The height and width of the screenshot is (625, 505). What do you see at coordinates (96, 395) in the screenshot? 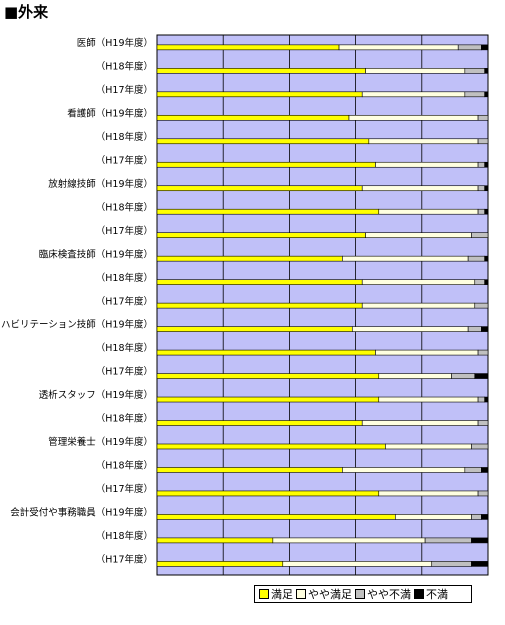
I see `category-label: 透析スタッフ（H19年度）` at bounding box center [96, 395].